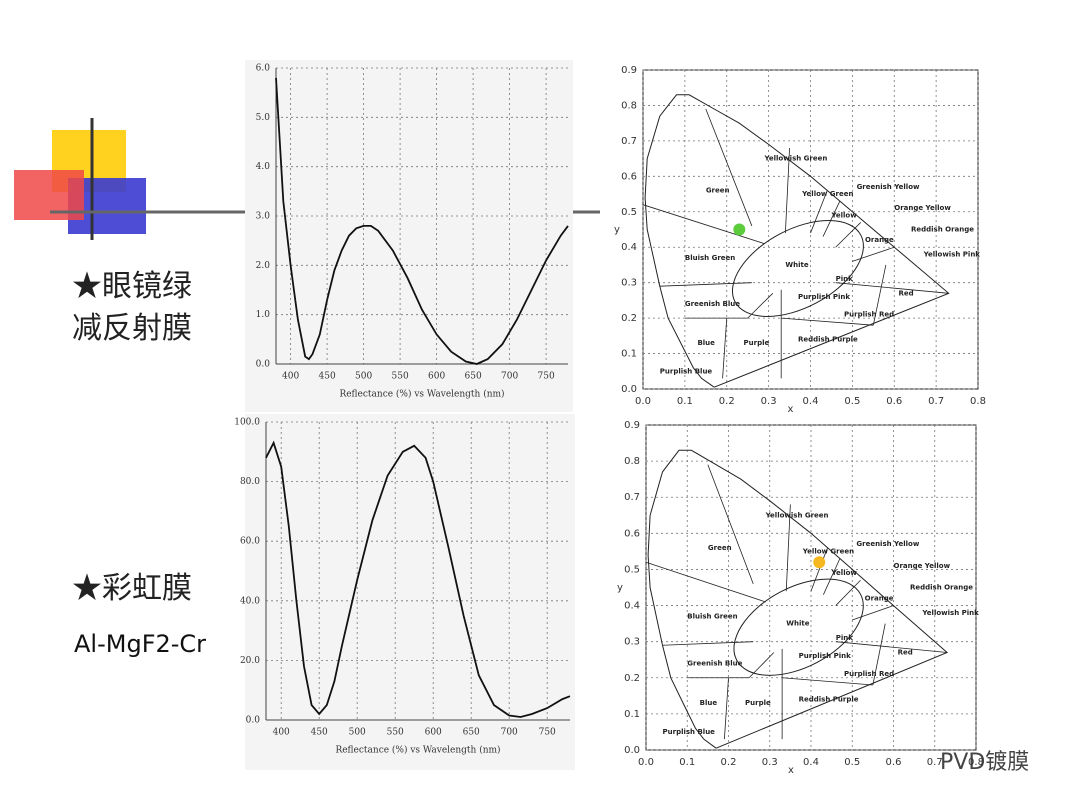 This screenshot has height=810, width=1080. Describe the element at coordinates (845, 279) in the screenshot. I see `region-label: Pink` at that location.